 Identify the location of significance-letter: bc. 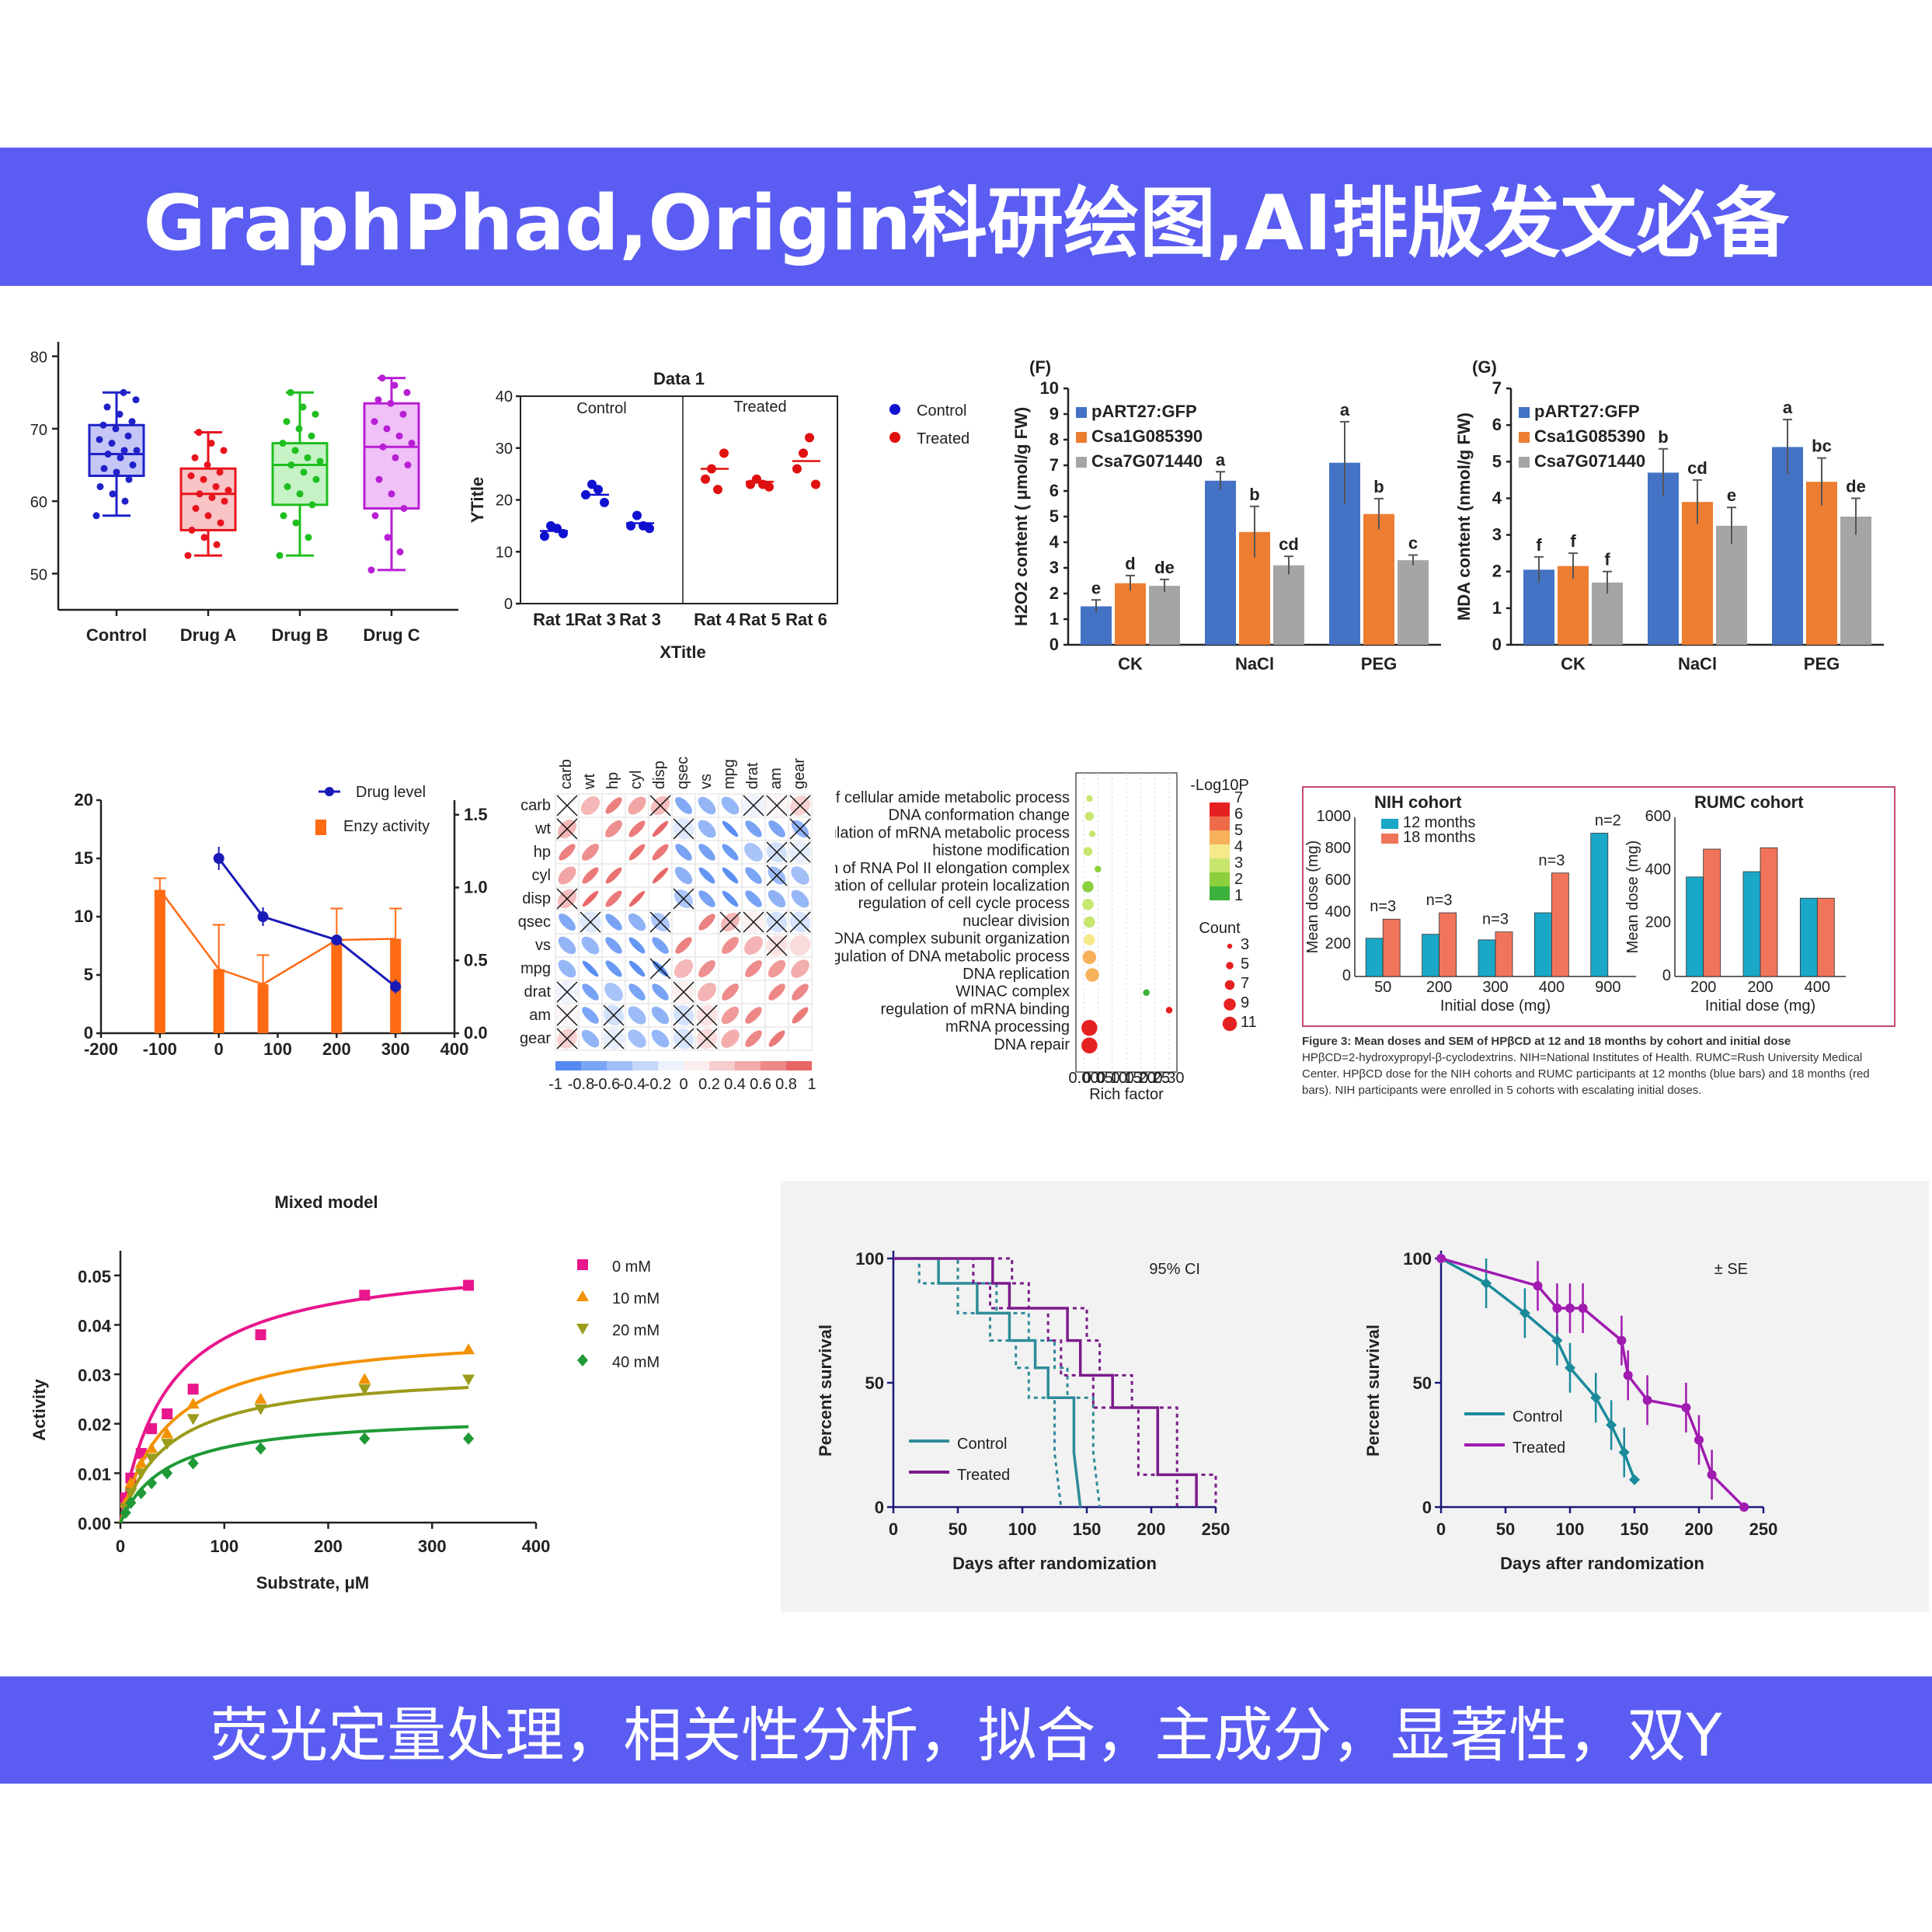
(1822, 446).